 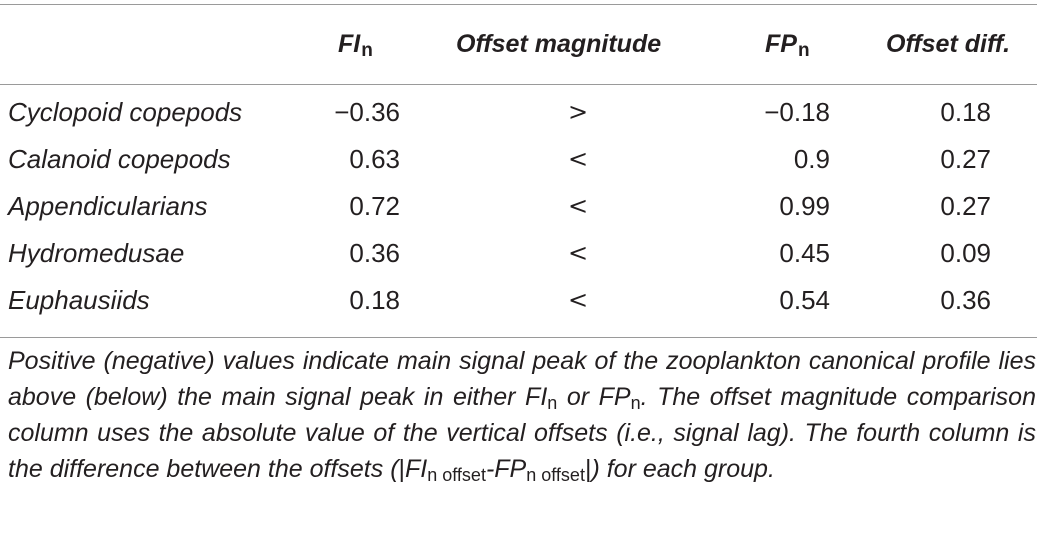 What do you see at coordinates (96, 253) in the screenshot?
I see `cell-group: Hydromedusae` at bounding box center [96, 253].